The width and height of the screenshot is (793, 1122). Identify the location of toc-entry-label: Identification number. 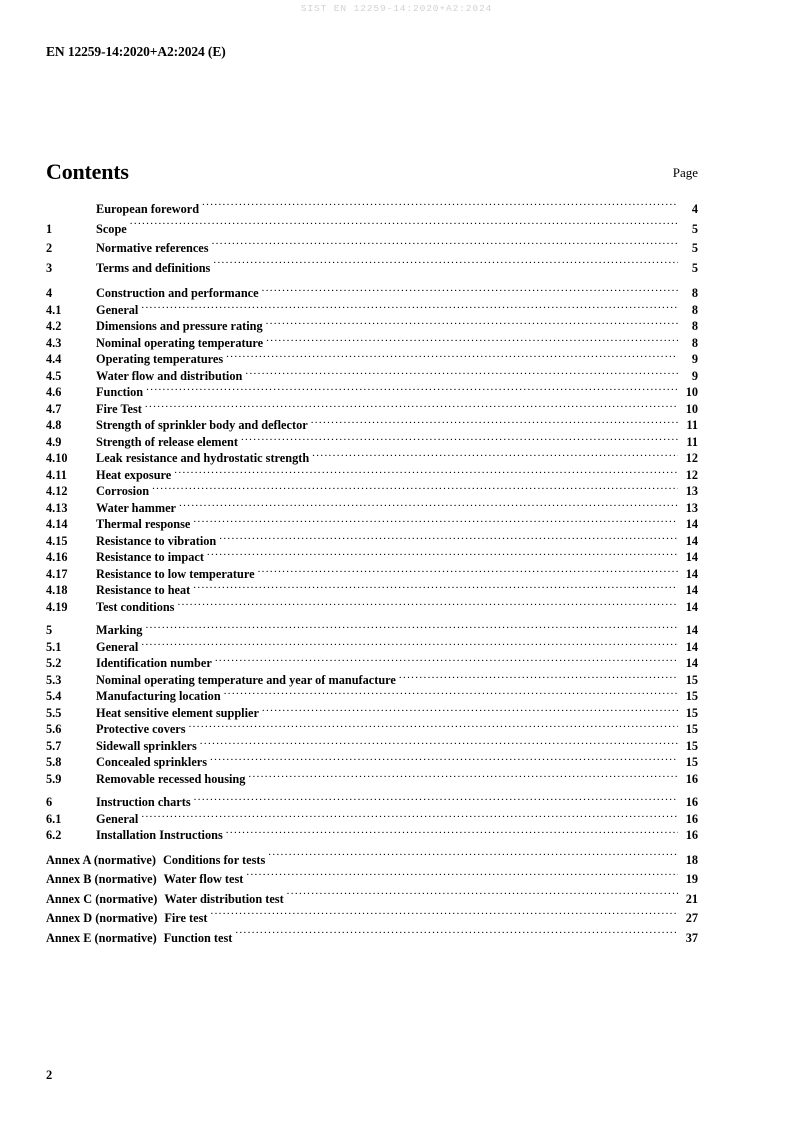
(154, 663).